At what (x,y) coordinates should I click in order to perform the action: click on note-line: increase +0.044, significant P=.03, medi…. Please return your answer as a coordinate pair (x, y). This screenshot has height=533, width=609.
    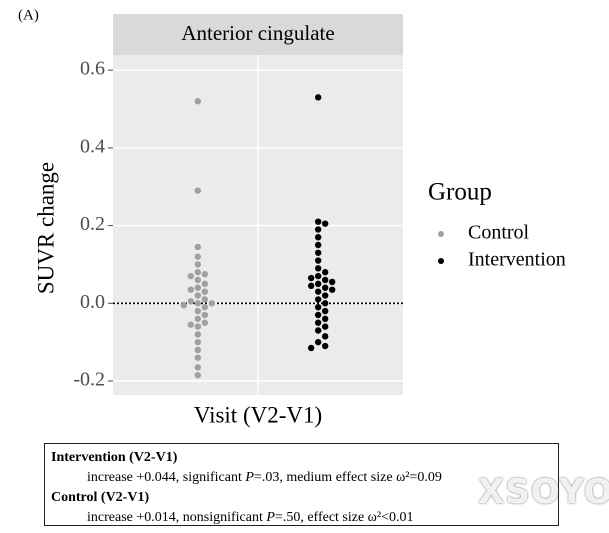
    Looking at the image, I should click on (301, 478).